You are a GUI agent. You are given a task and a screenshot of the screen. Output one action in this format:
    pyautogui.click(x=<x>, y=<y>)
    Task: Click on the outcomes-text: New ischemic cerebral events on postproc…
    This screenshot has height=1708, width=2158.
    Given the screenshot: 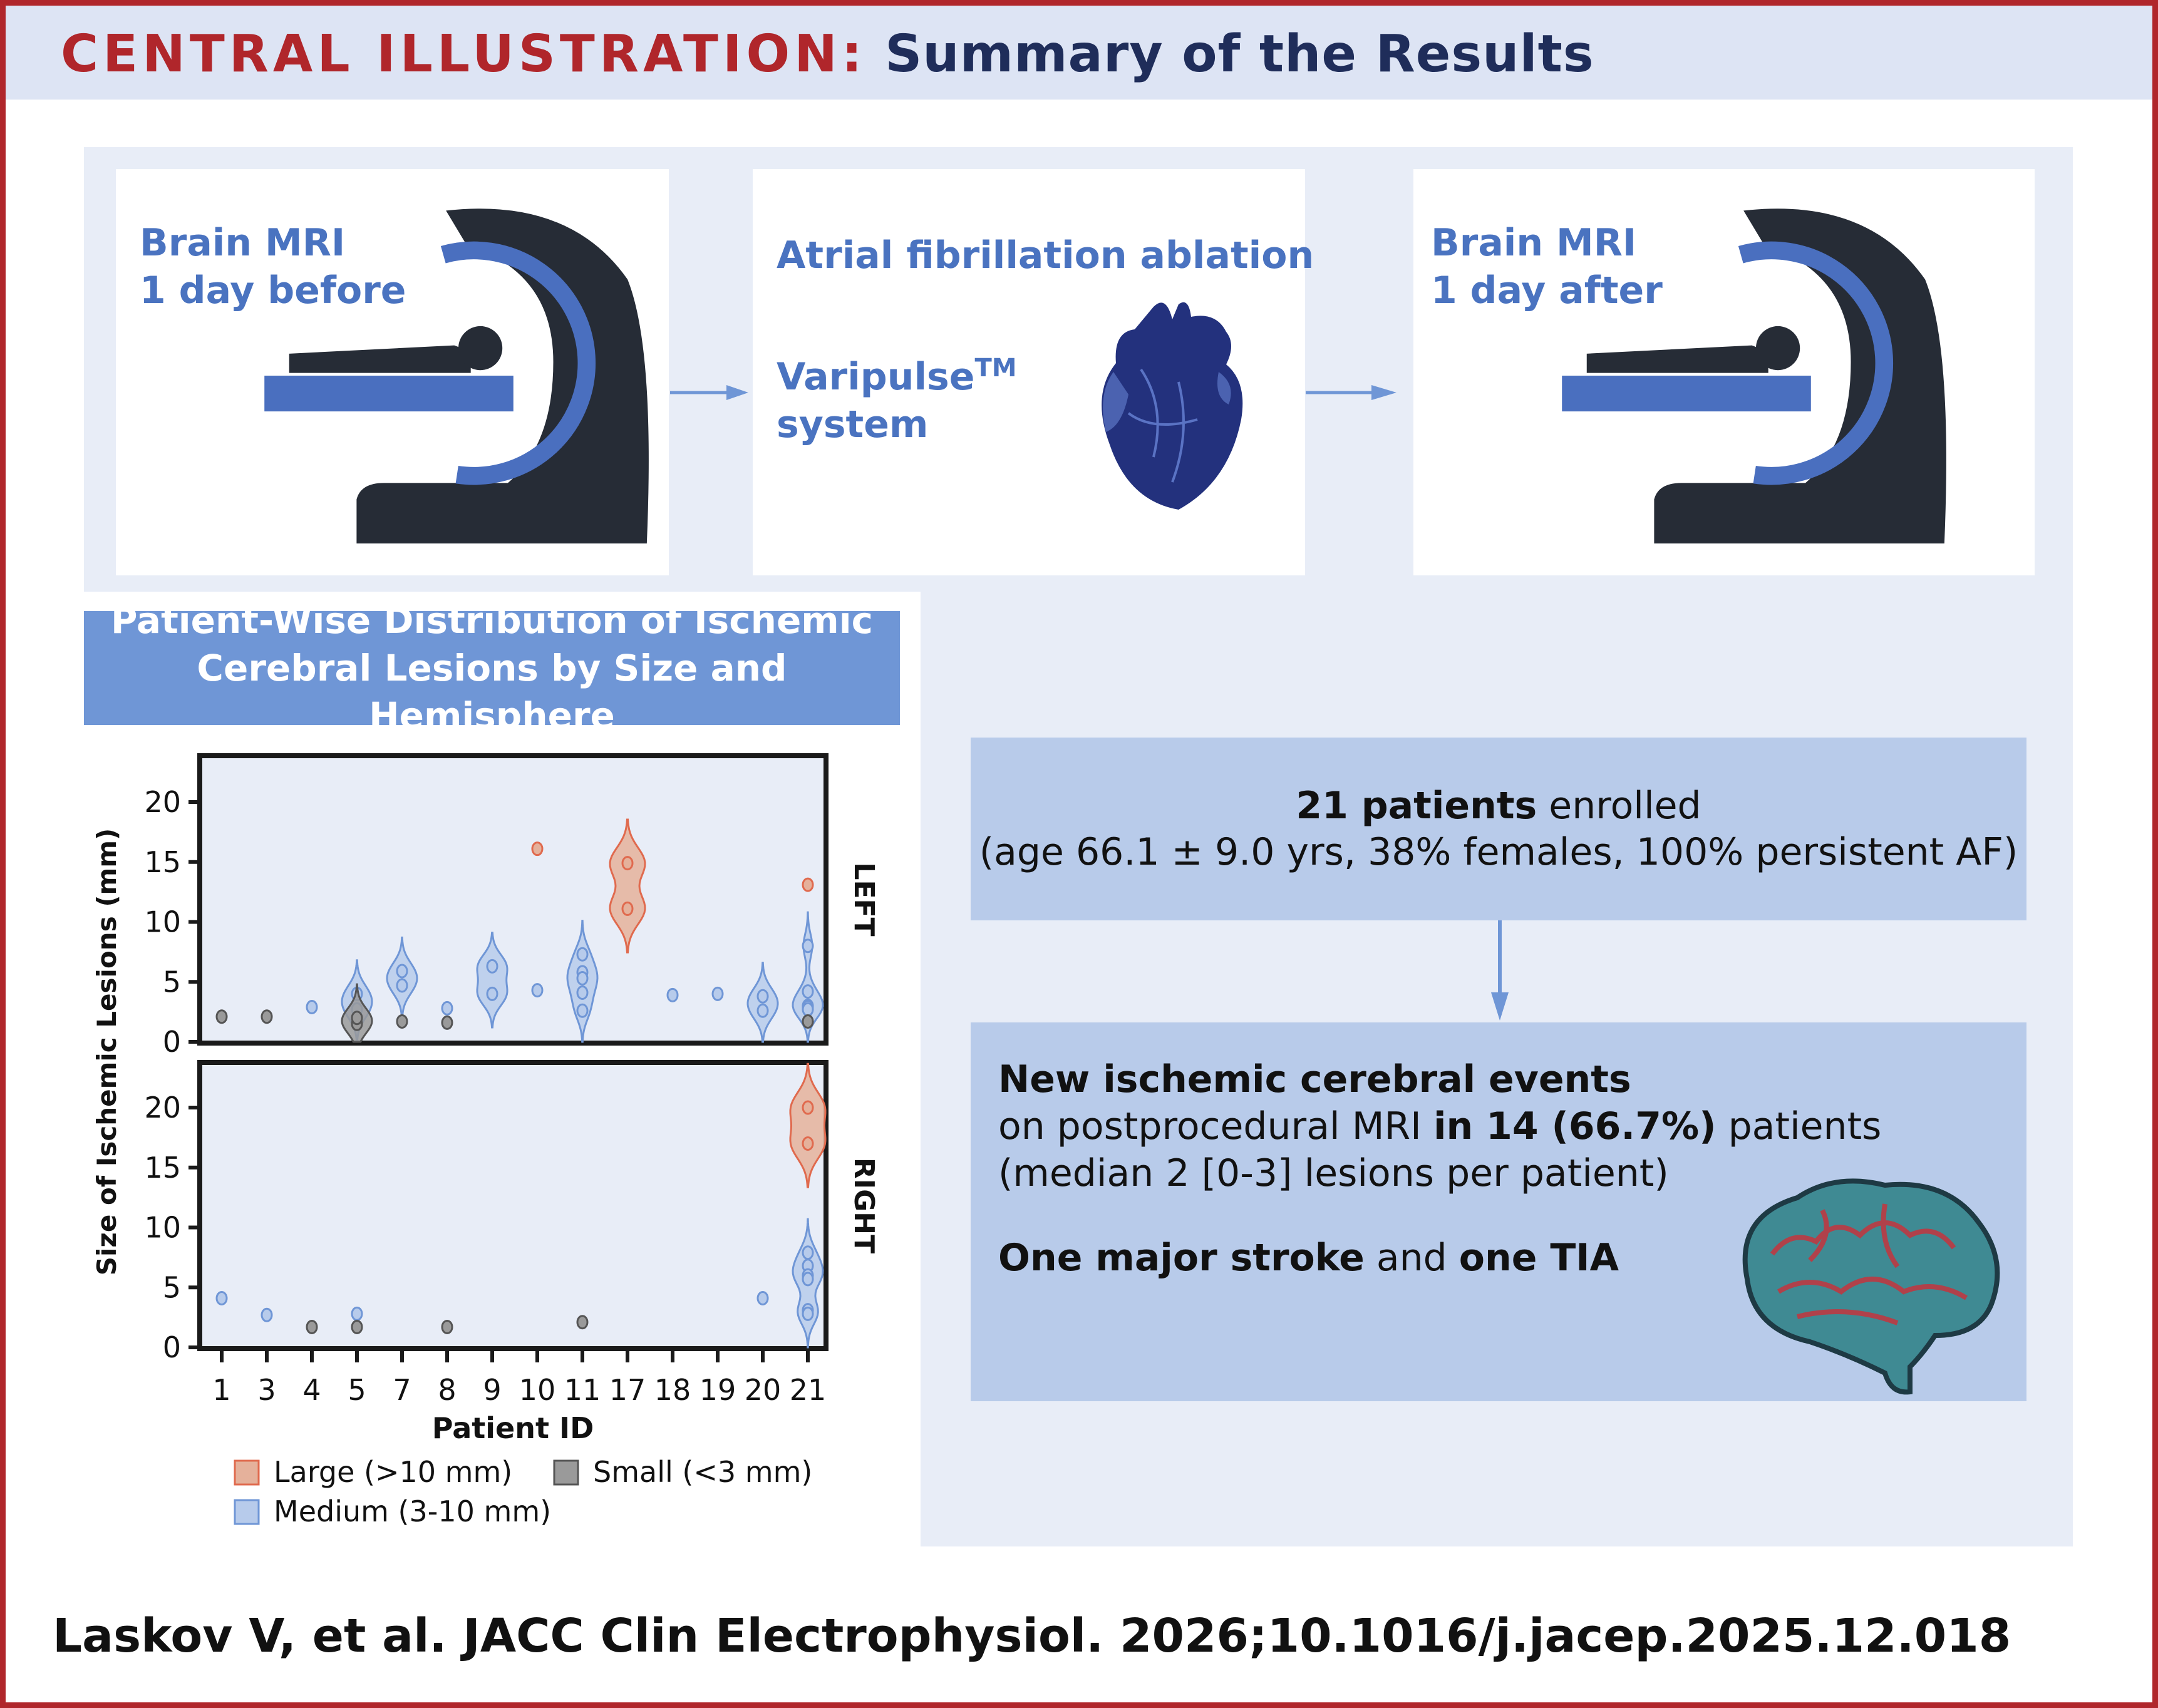 What is the action you would take?
    pyautogui.click(x=1439, y=1169)
    